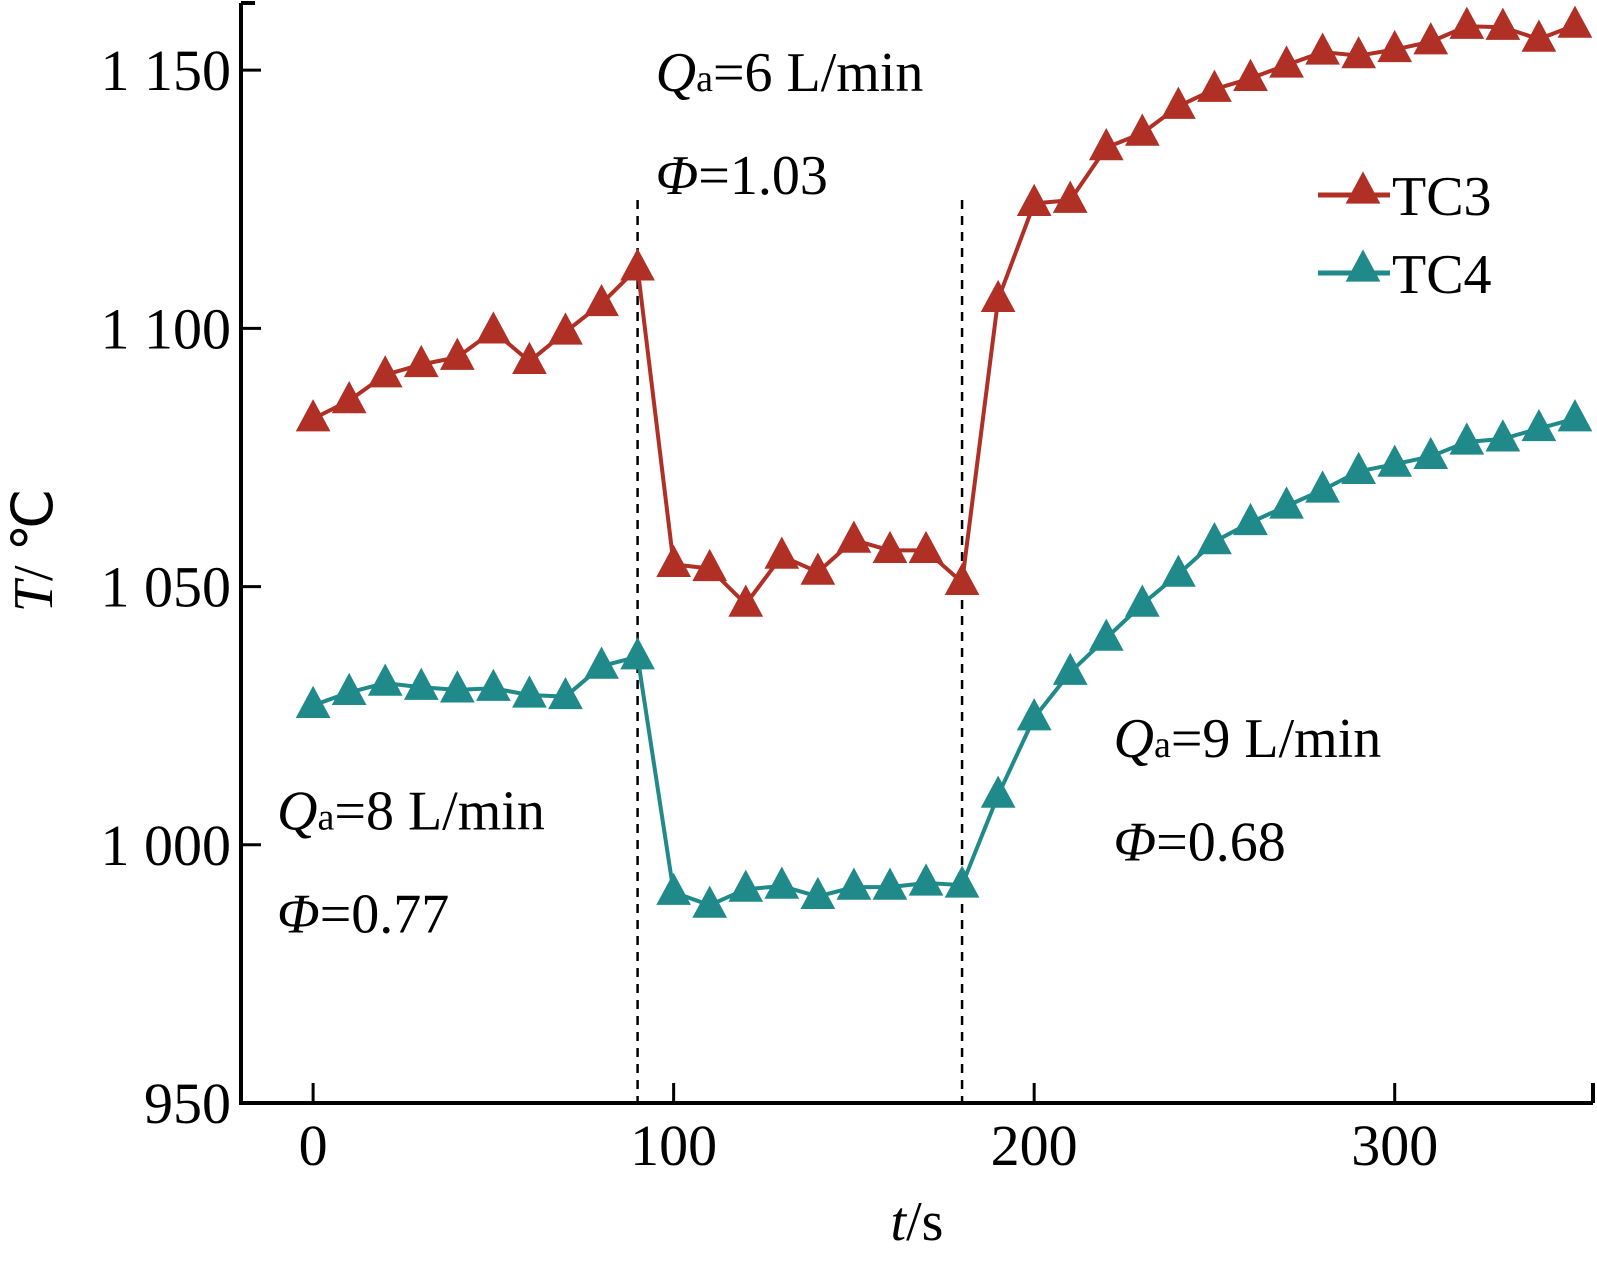  Describe the element at coordinates (166, 587) in the screenshot. I see `y-tick-label: 1 050` at that location.